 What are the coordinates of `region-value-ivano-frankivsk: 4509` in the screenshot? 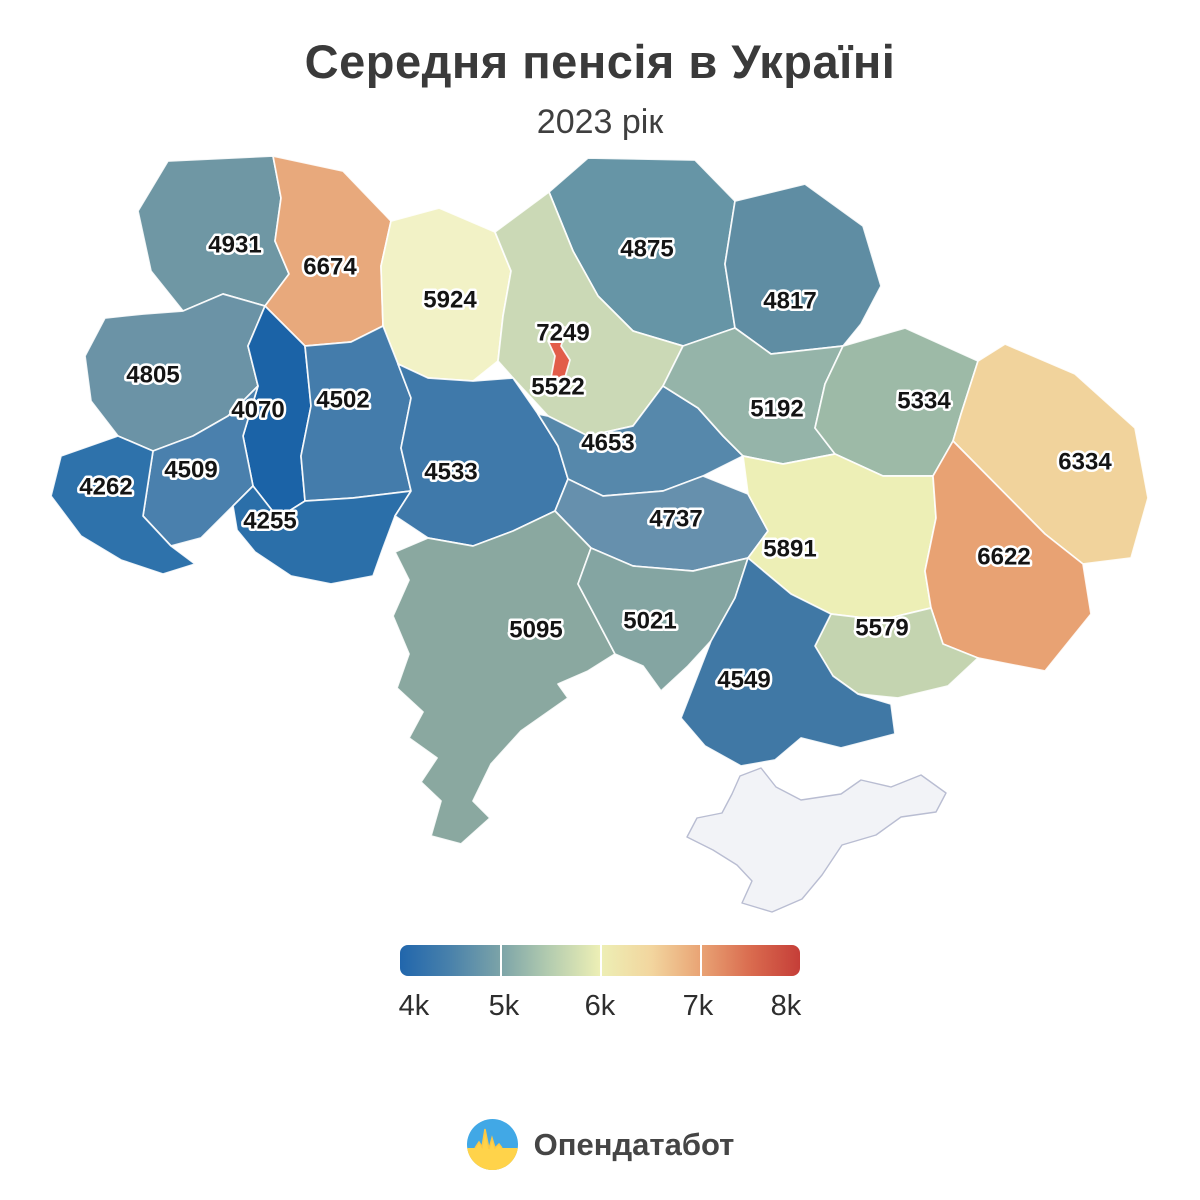 It's located at (190, 469).